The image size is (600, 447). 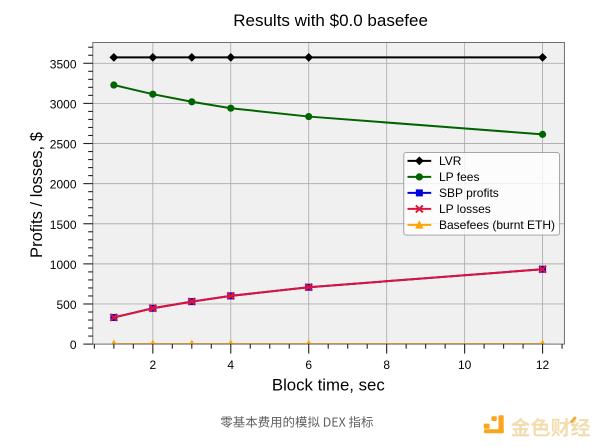 What do you see at coordinates (459, 177) in the screenshot?
I see `svg-text: LP fees` at bounding box center [459, 177].